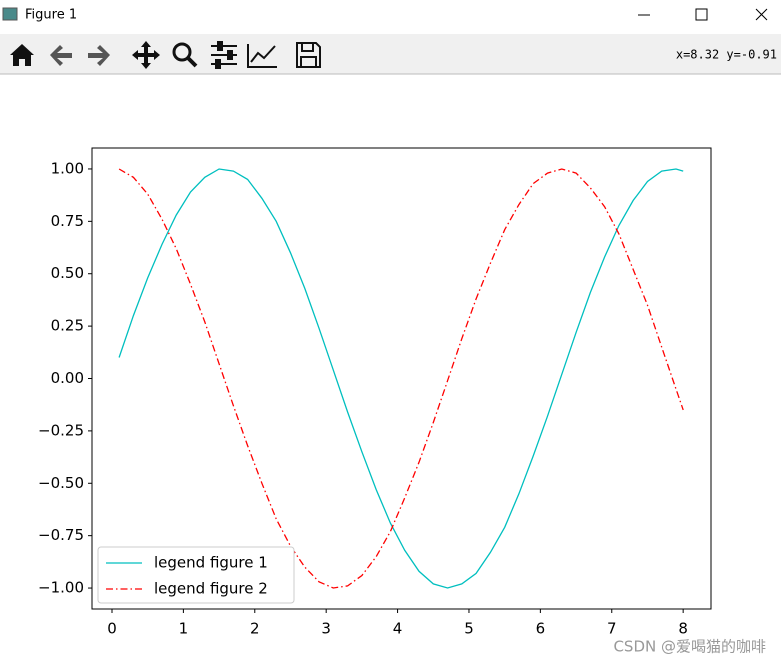 The image size is (781, 670). I want to click on y-tick-label: −0.25, so click(61, 430).